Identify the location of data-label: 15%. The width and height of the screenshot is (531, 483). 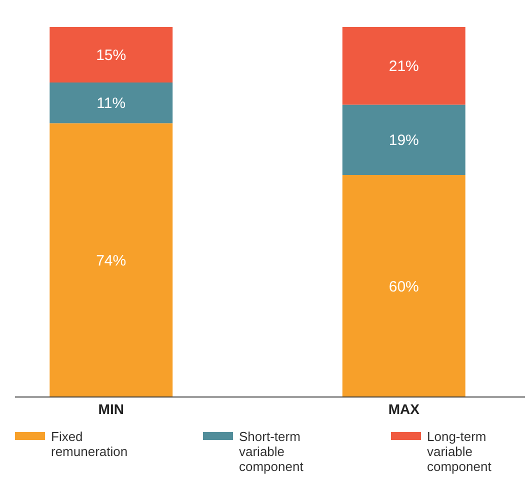
(111, 55).